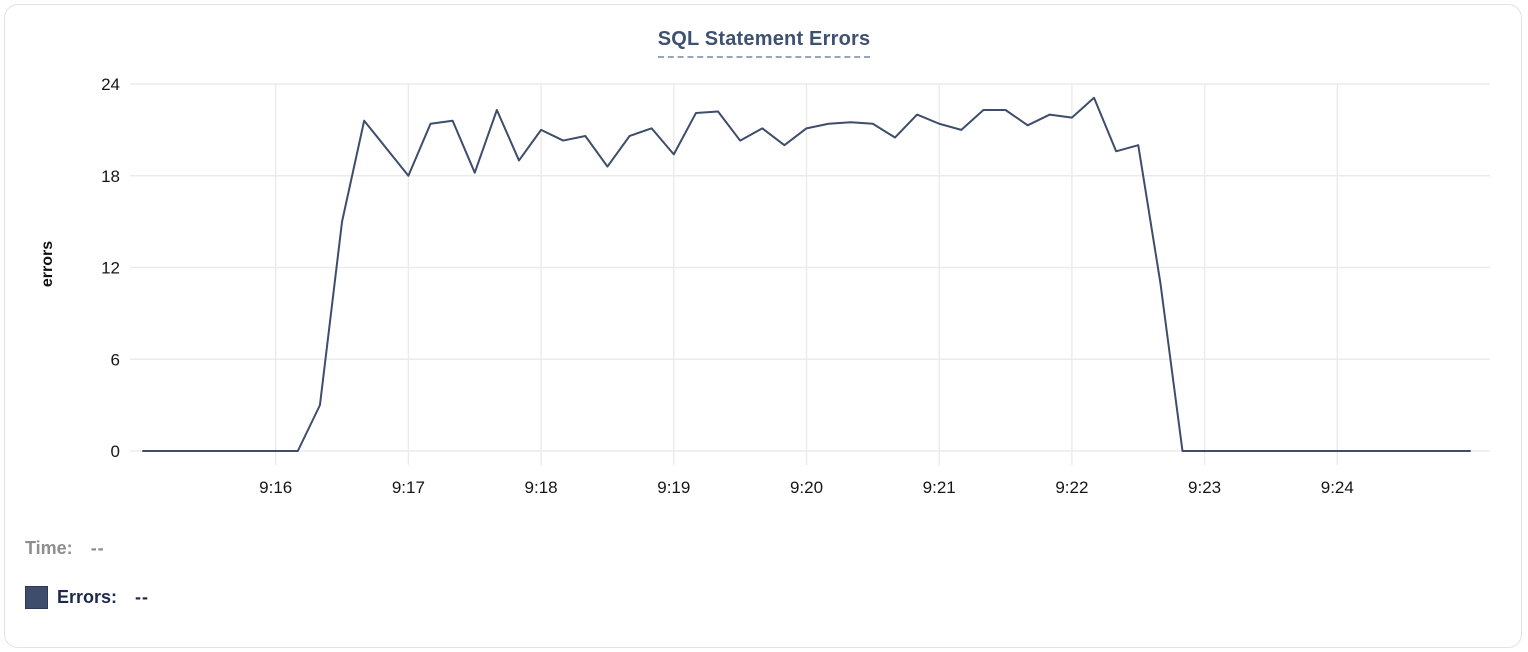  I want to click on x-tick-label: 9:22, so click(1071, 487).